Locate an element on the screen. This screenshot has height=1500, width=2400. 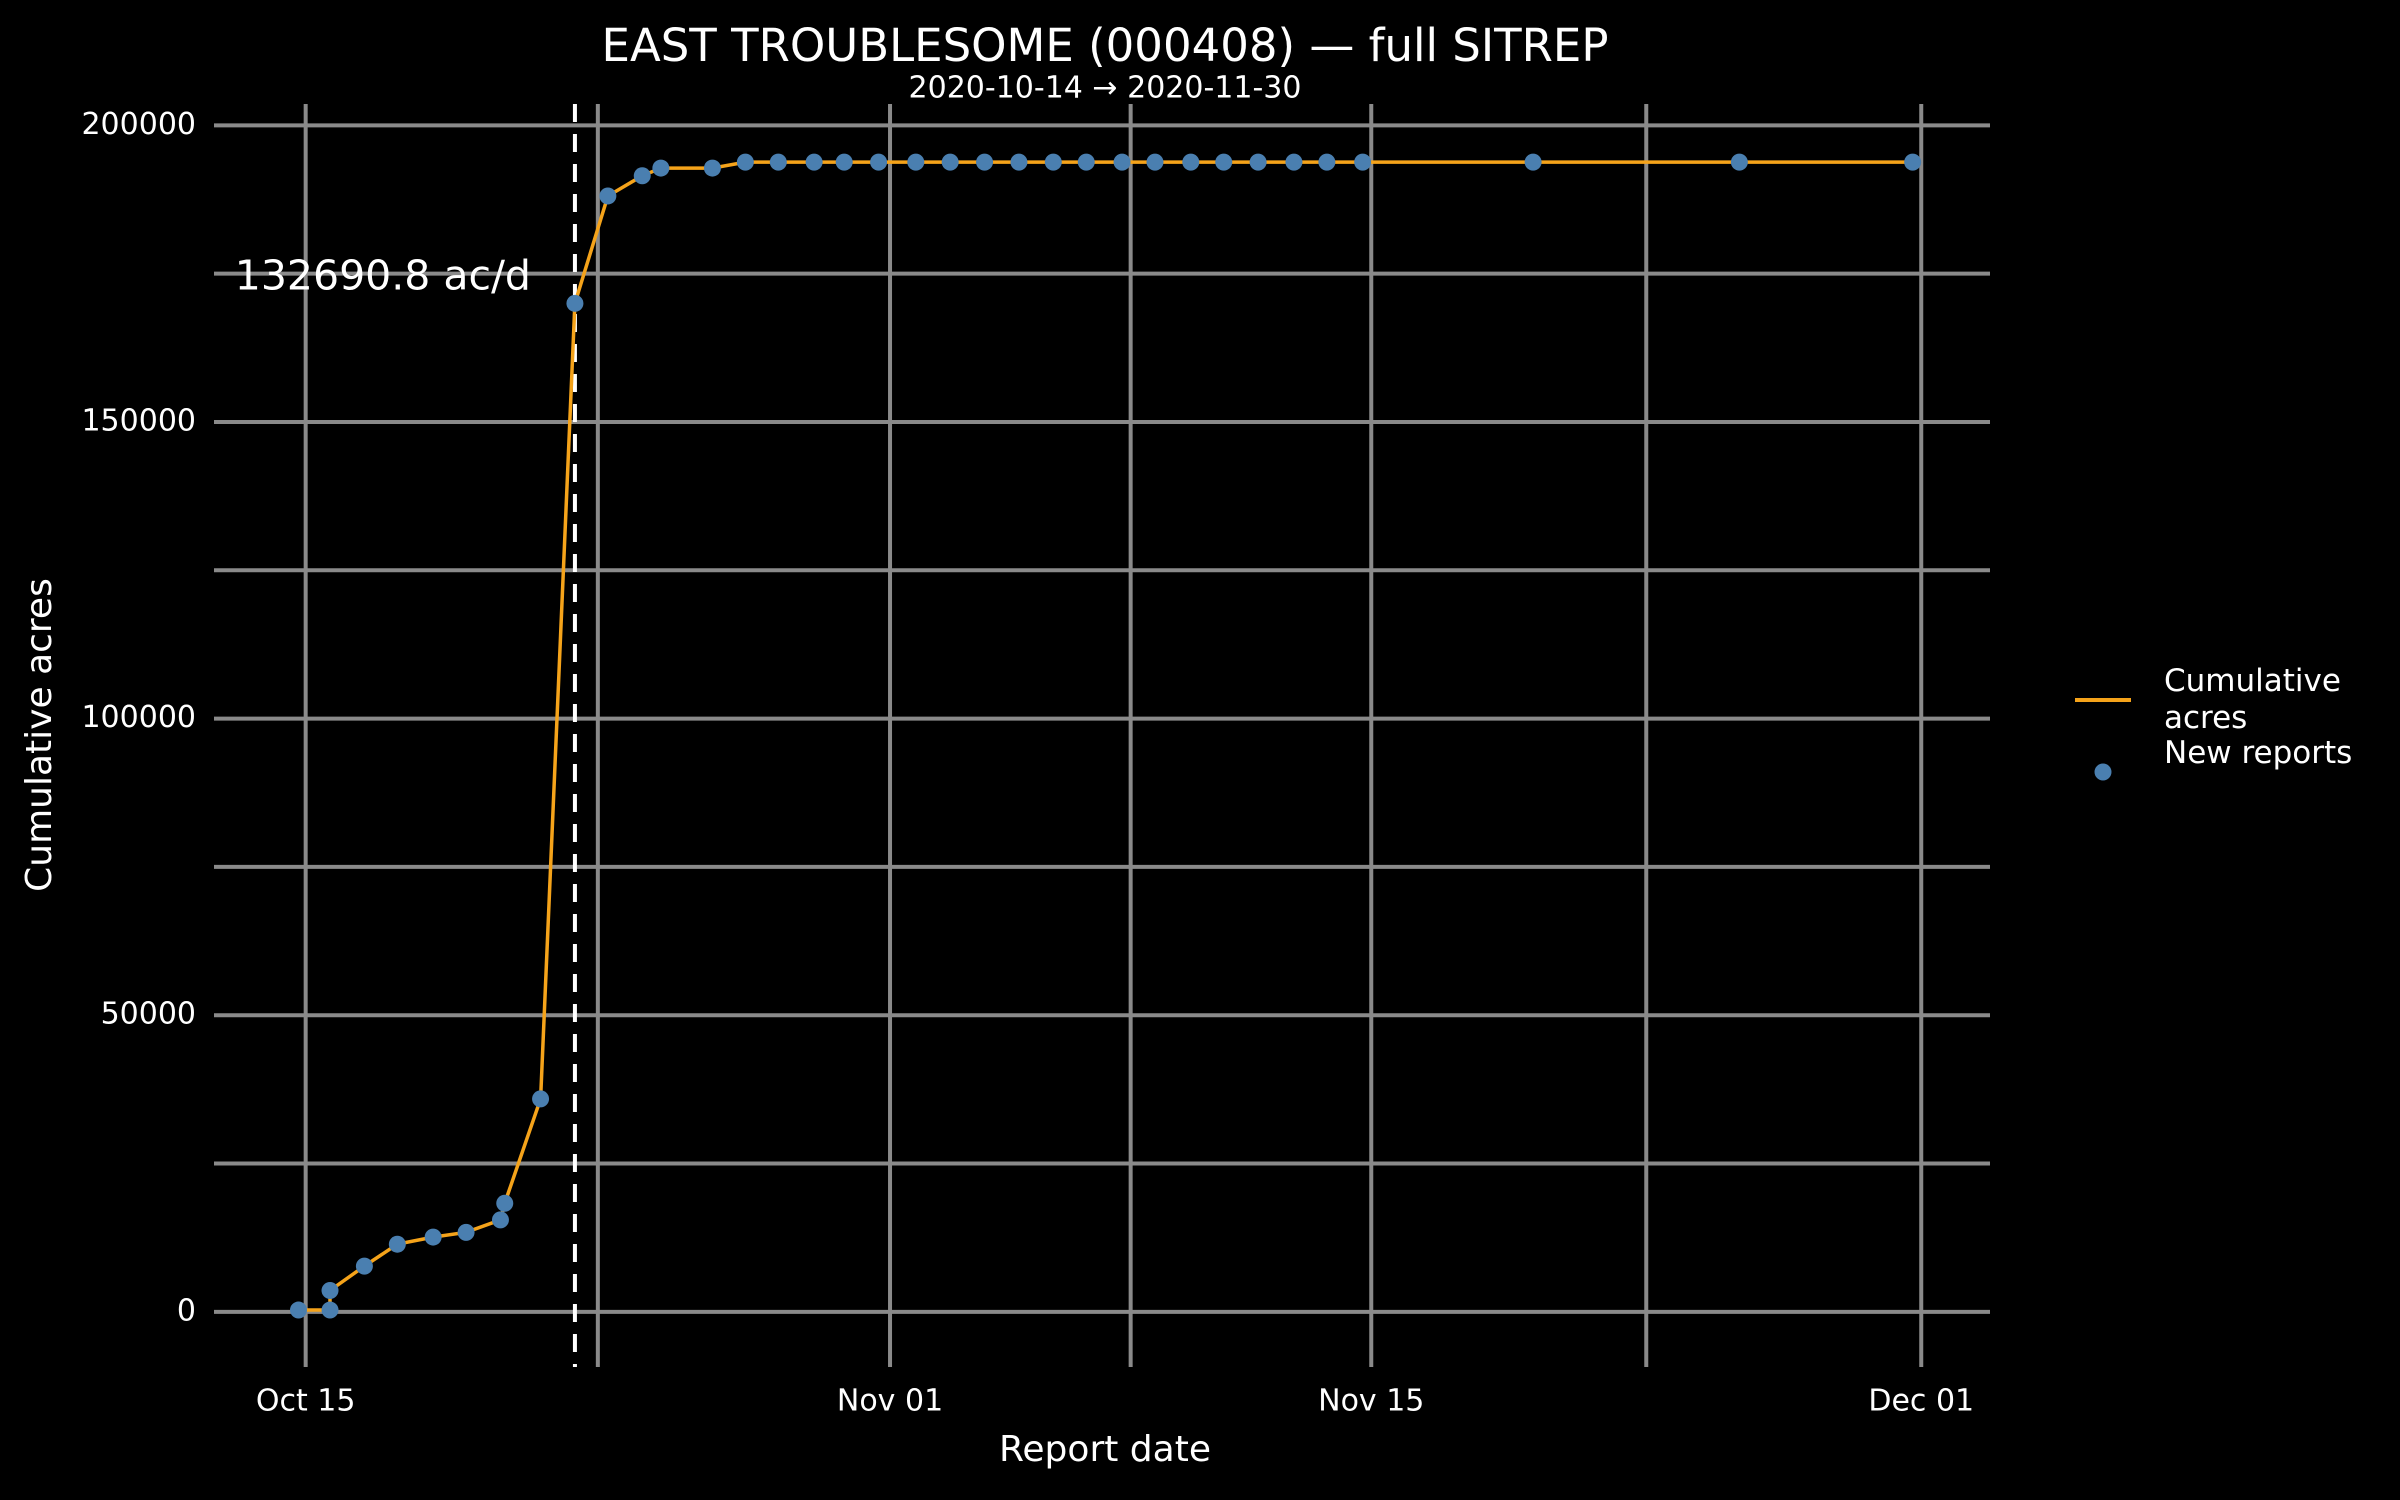
x-tick-label: Nov 01 is located at coordinates (890, 1401).